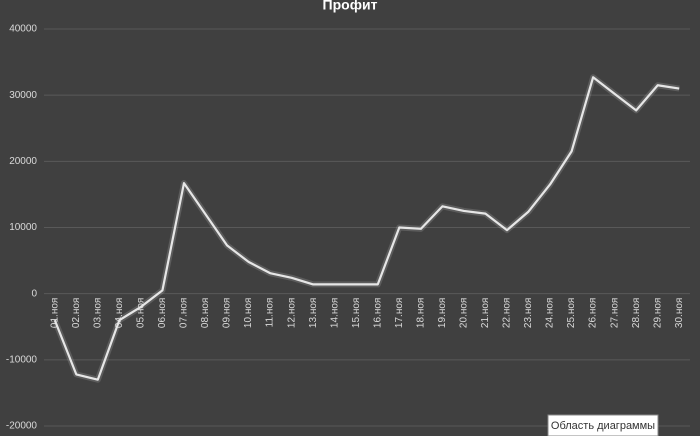 The width and height of the screenshot is (700, 436). What do you see at coordinates (399, 313) in the screenshot?
I see `x-tick-label: 17.ноя` at bounding box center [399, 313].